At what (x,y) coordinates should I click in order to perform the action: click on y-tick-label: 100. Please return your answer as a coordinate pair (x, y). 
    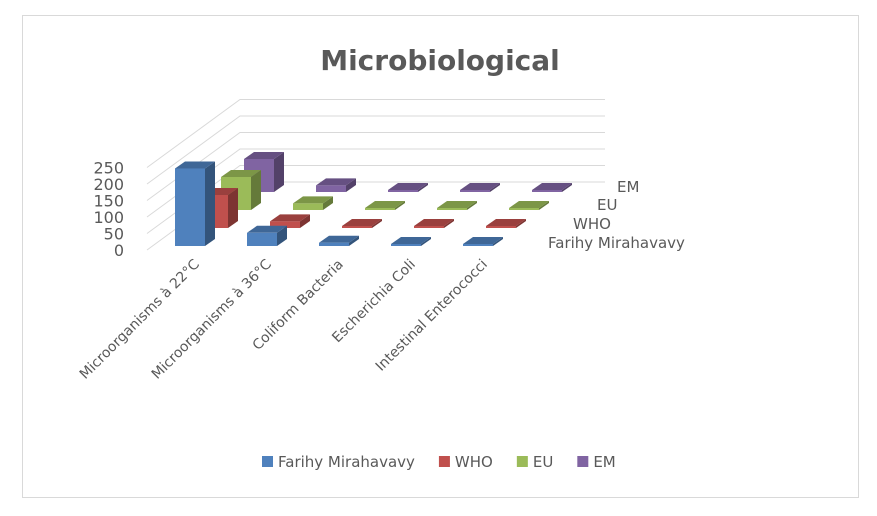
    Looking at the image, I should click on (108, 217).